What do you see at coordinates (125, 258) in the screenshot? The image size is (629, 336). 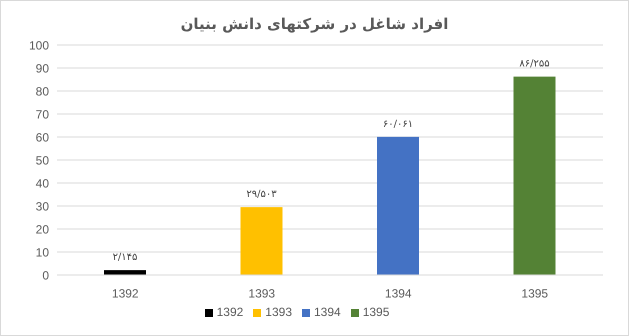 I see `data-label: ۲/۱۴۵` at bounding box center [125, 258].